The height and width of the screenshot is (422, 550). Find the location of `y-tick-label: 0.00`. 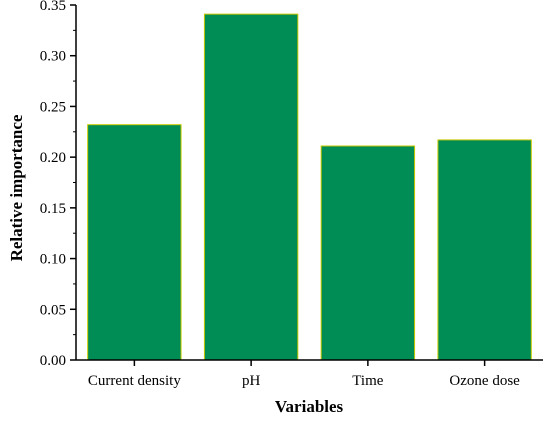

y-tick-label: 0.00 is located at coordinates (53, 361).